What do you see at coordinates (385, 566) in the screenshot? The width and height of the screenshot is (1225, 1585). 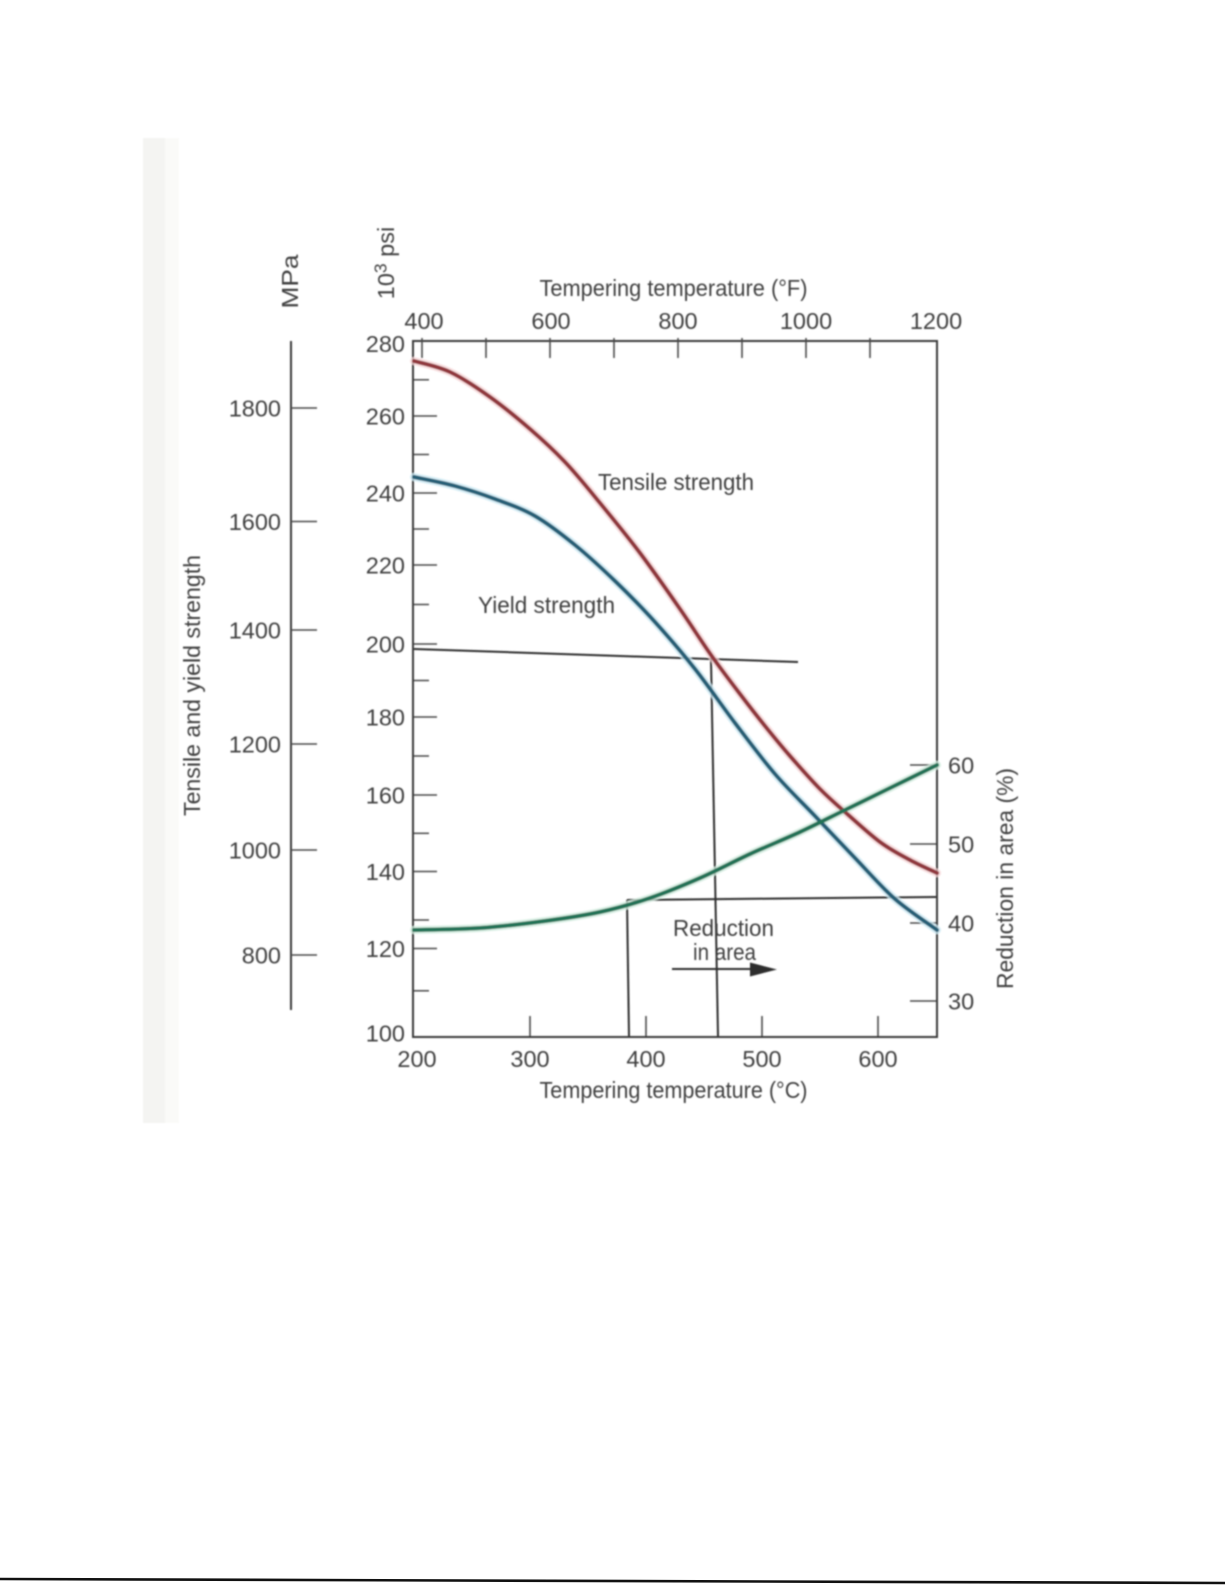 I see `svg-text: 220` at bounding box center [385, 566].